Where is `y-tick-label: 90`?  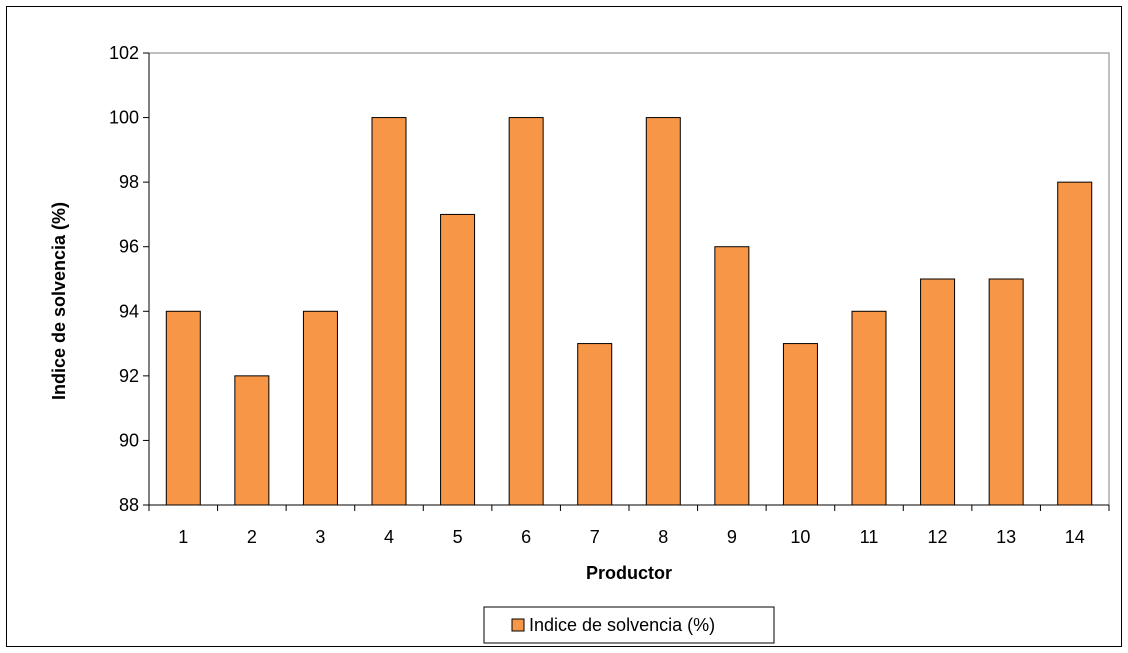 y-tick-label: 90 is located at coordinates (129, 440).